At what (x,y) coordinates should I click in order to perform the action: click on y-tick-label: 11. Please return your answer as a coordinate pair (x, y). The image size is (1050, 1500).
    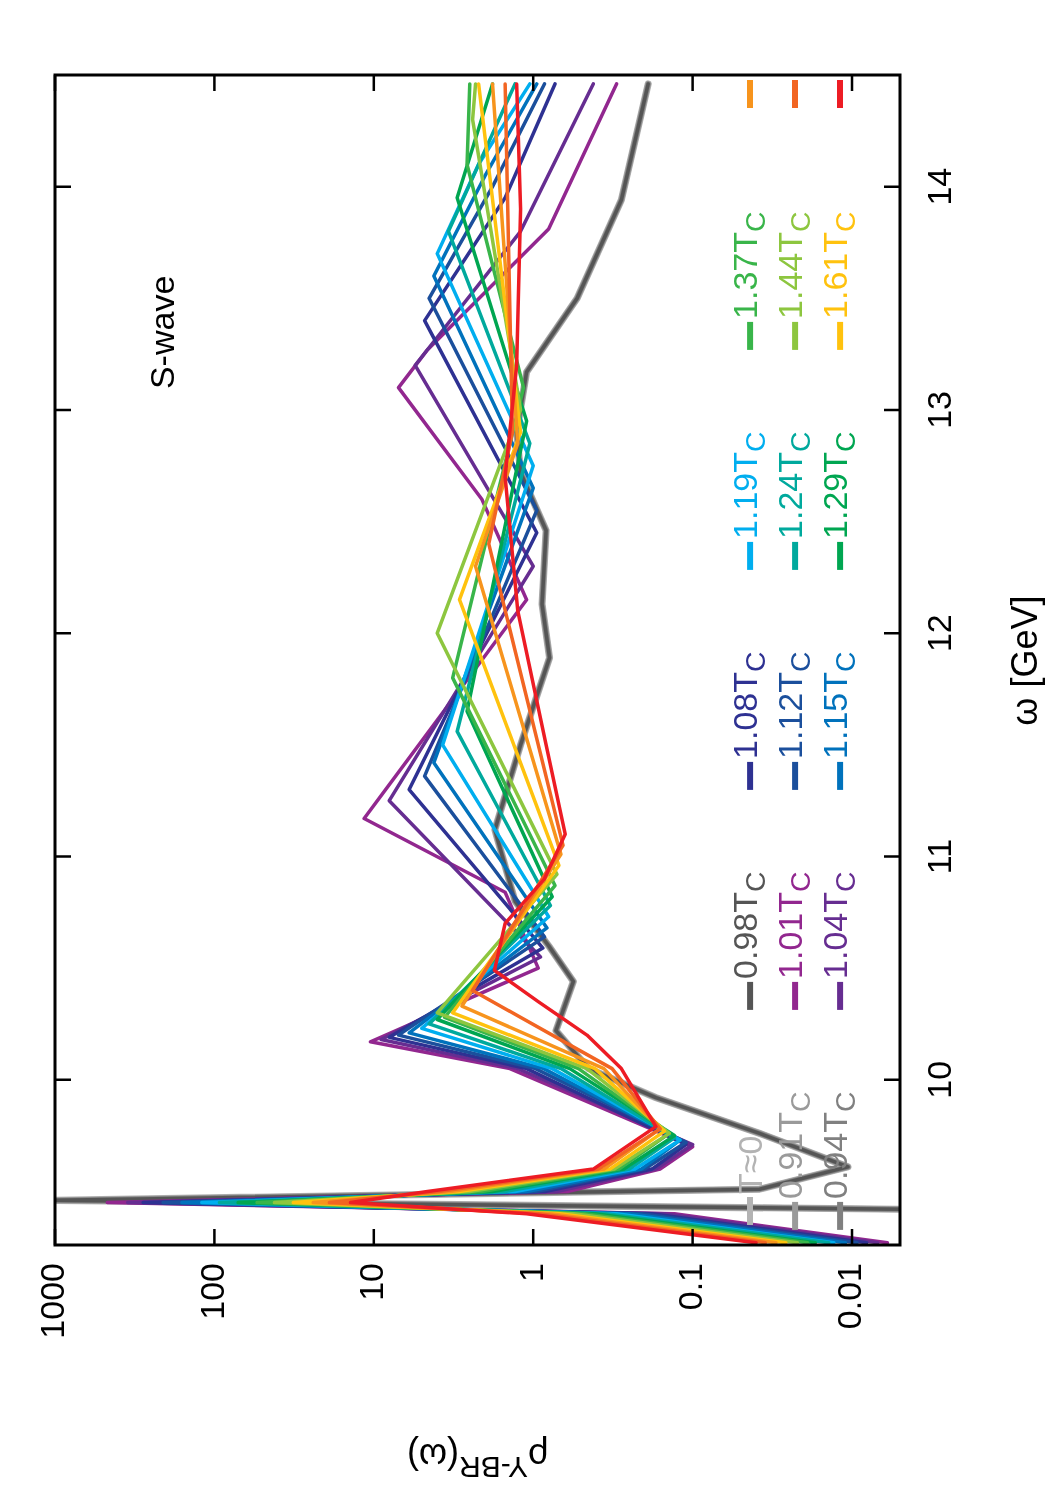
    Looking at the image, I should click on (939, 856).